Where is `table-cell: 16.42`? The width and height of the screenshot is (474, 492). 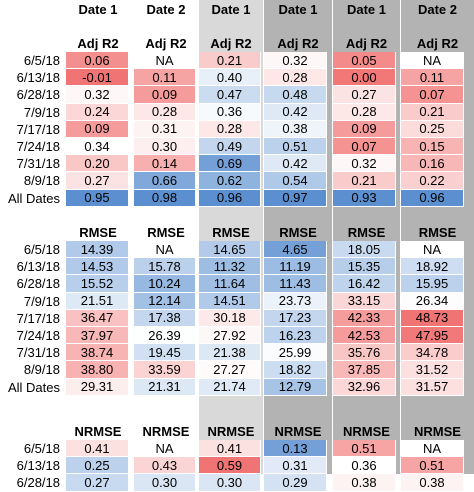
table-cell: 16.42 is located at coordinates (364, 284).